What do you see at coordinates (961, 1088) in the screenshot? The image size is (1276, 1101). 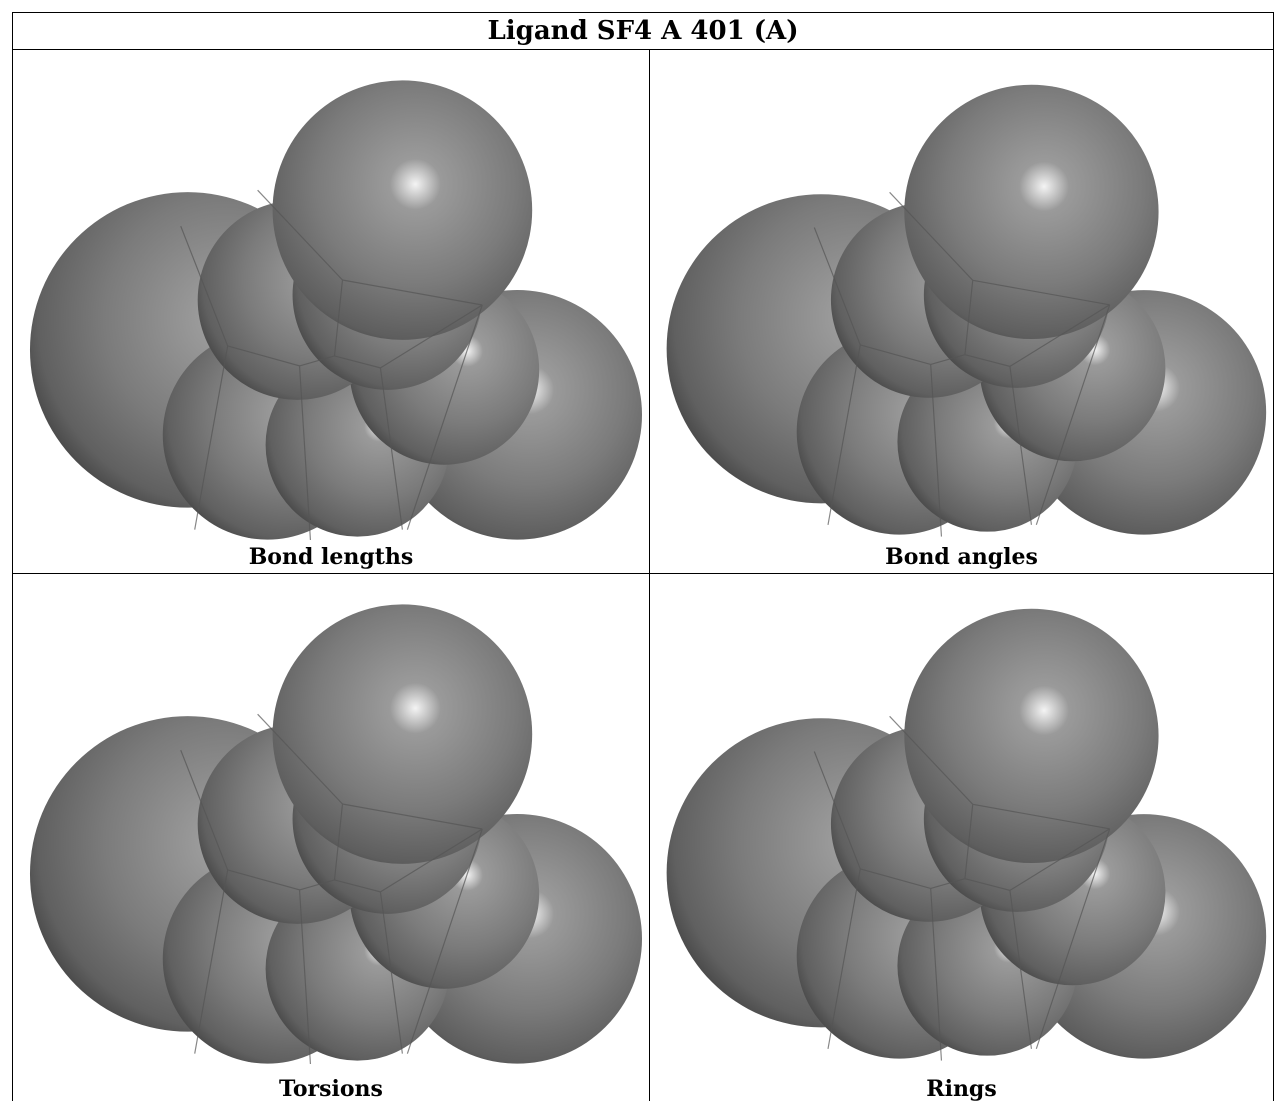 I see `panel-caption: Rings` at bounding box center [961, 1088].